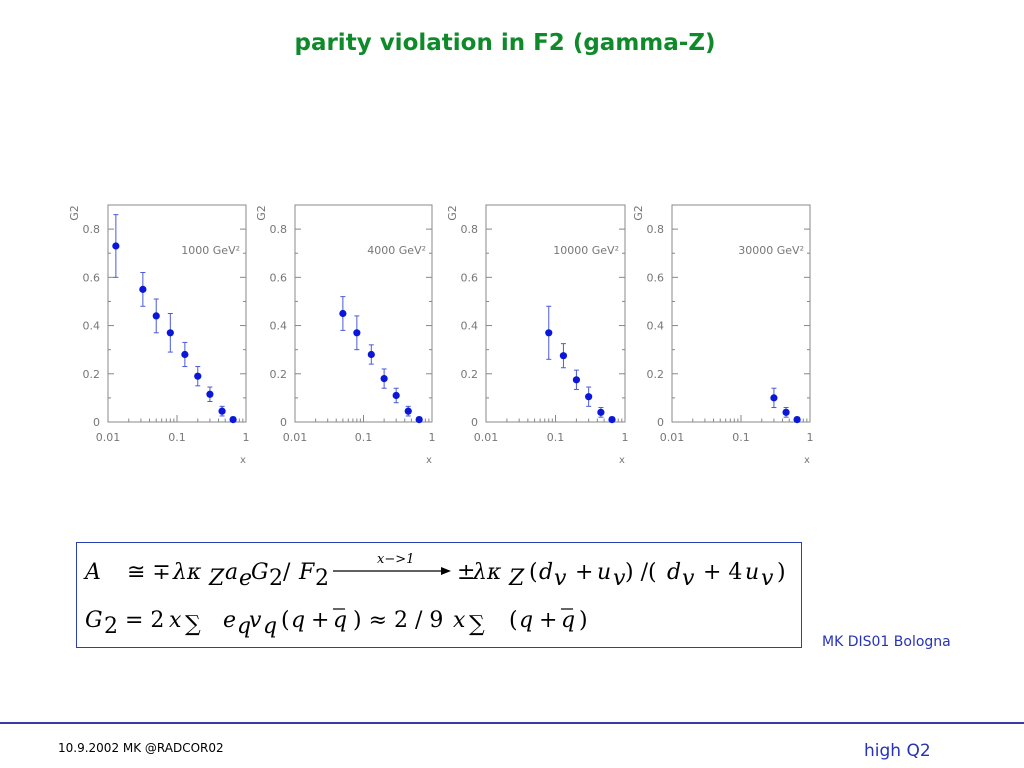 The height and width of the screenshot is (768, 1024). I want to click on svg-text: a, so click(231, 572).